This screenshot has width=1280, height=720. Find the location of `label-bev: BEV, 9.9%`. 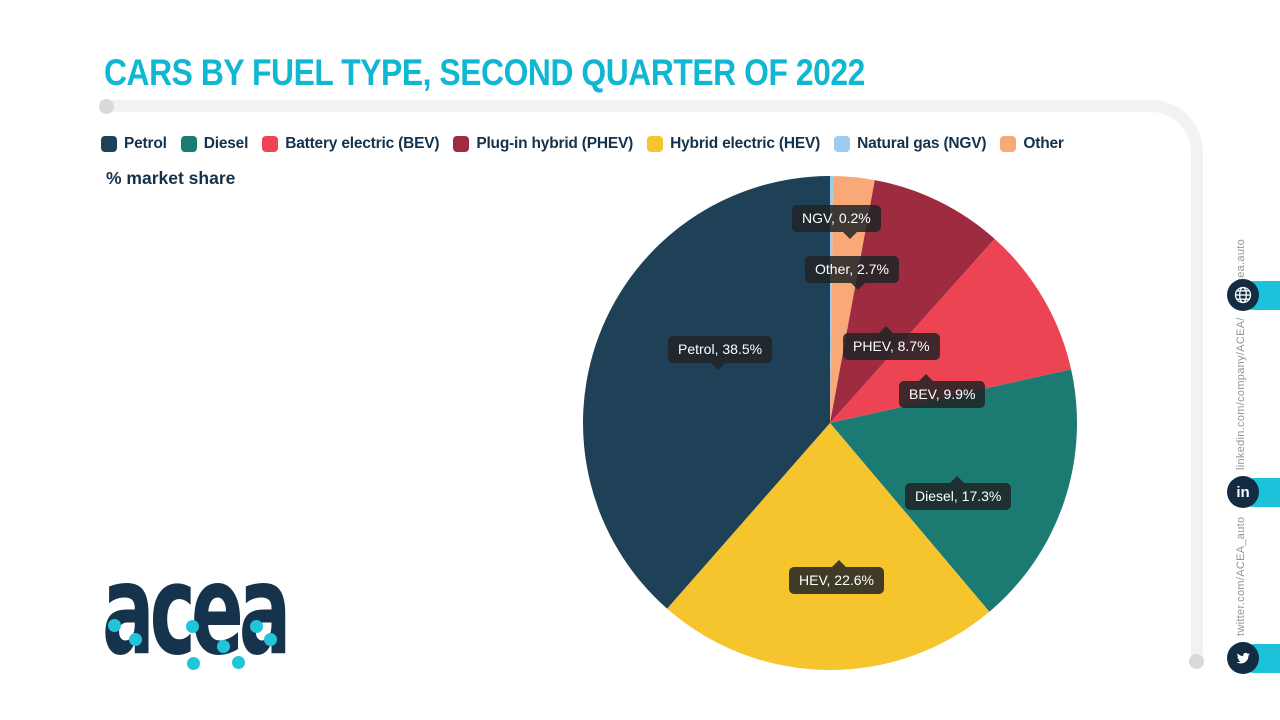

label-bev: BEV, 9.9% is located at coordinates (942, 391).